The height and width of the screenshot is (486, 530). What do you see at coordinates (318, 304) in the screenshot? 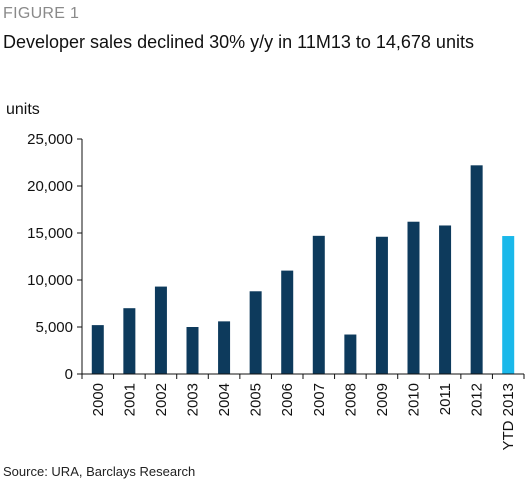
I see `bar-2007` at bounding box center [318, 304].